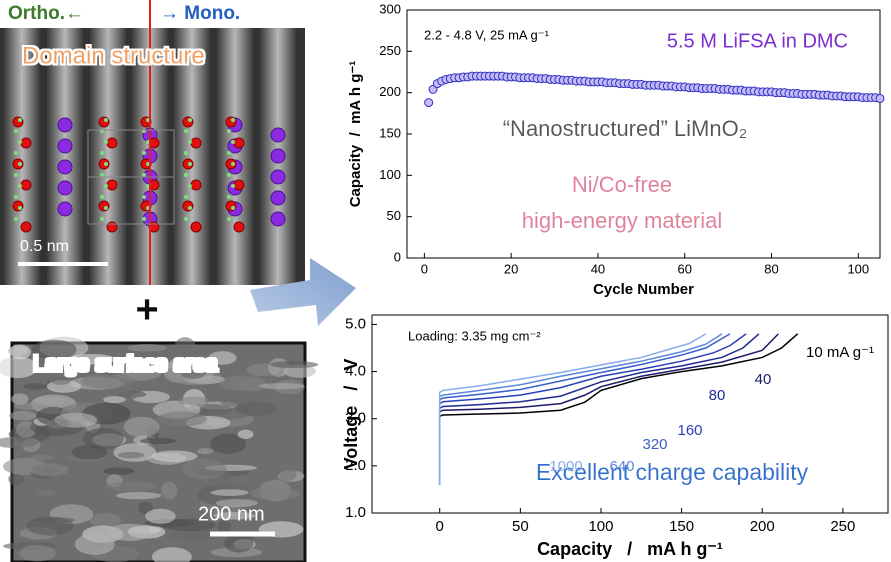 This screenshot has height=562, width=891. I want to click on annotation: high-energy material, so click(622, 220).